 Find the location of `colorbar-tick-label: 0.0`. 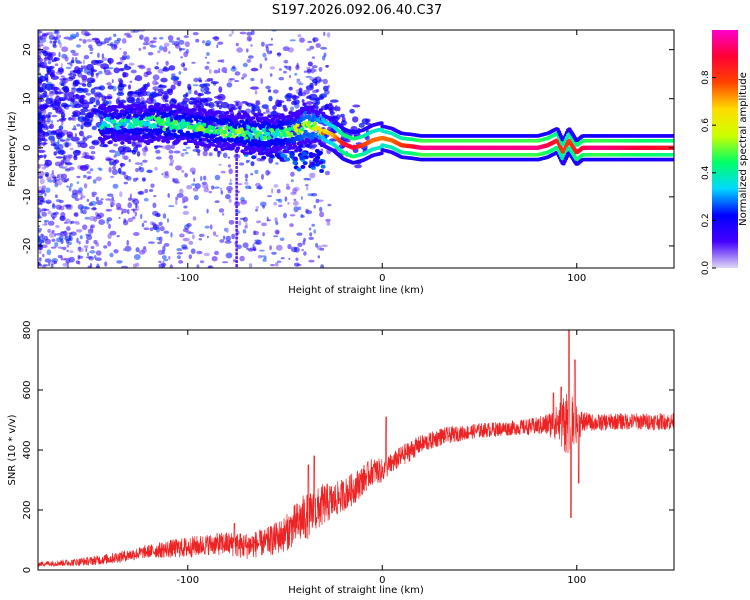

colorbar-tick-label: 0.0 is located at coordinates (706, 268).